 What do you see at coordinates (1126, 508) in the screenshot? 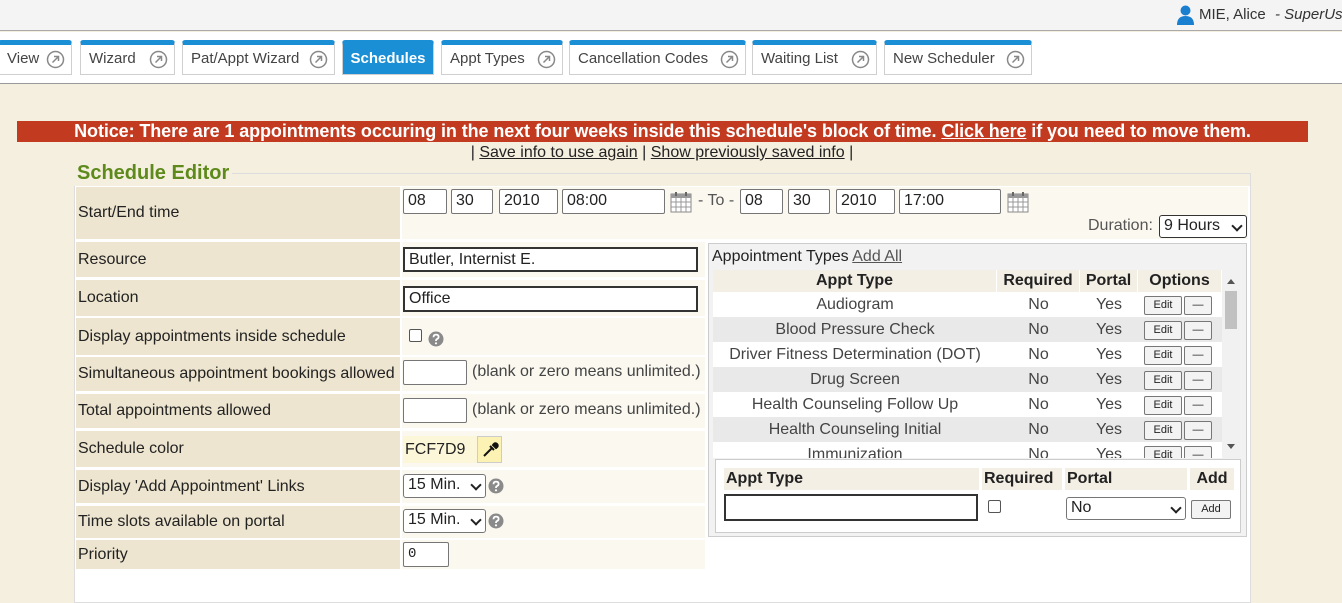
I see `portal-select: No` at bounding box center [1126, 508].